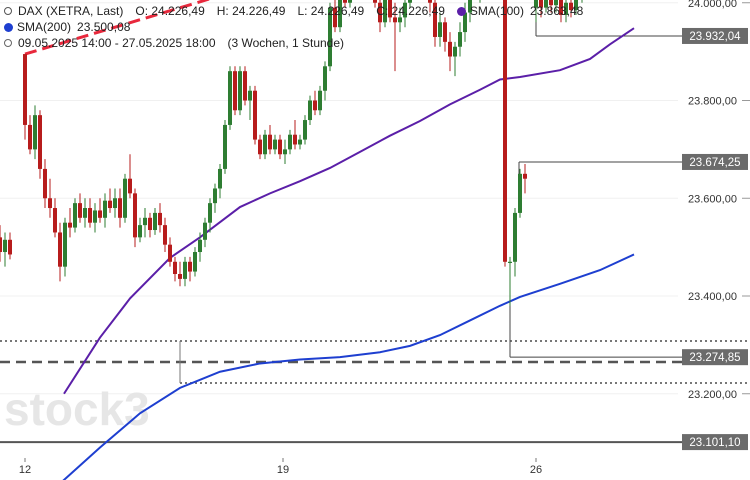  Describe the element at coordinates (283, 470) in the screenshot. I see `x-tick-label: 19` at that location.